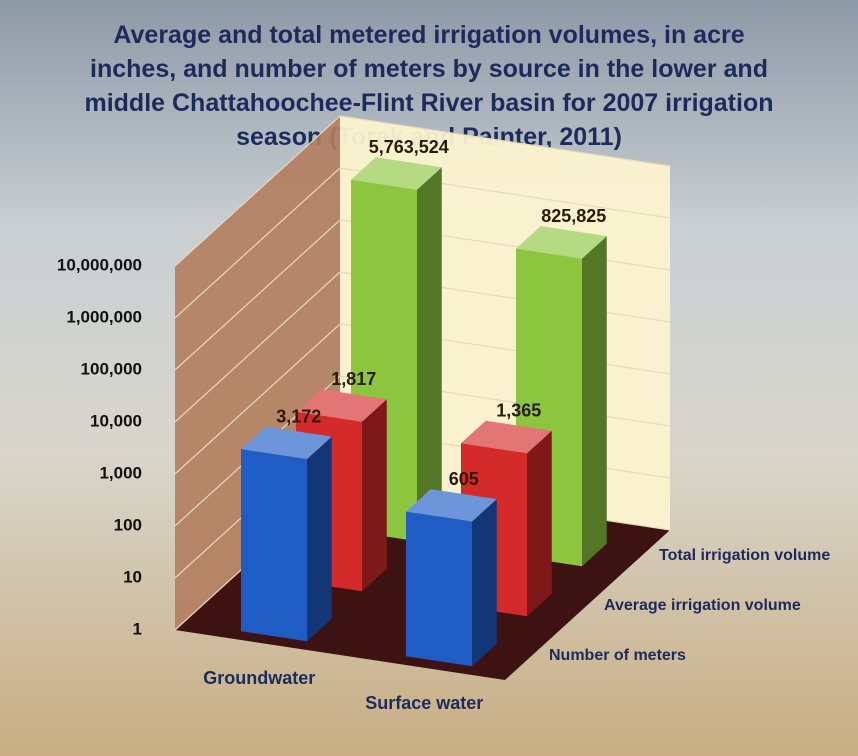  I want to click on y-tick-label: 10,000, so click(116, 420).